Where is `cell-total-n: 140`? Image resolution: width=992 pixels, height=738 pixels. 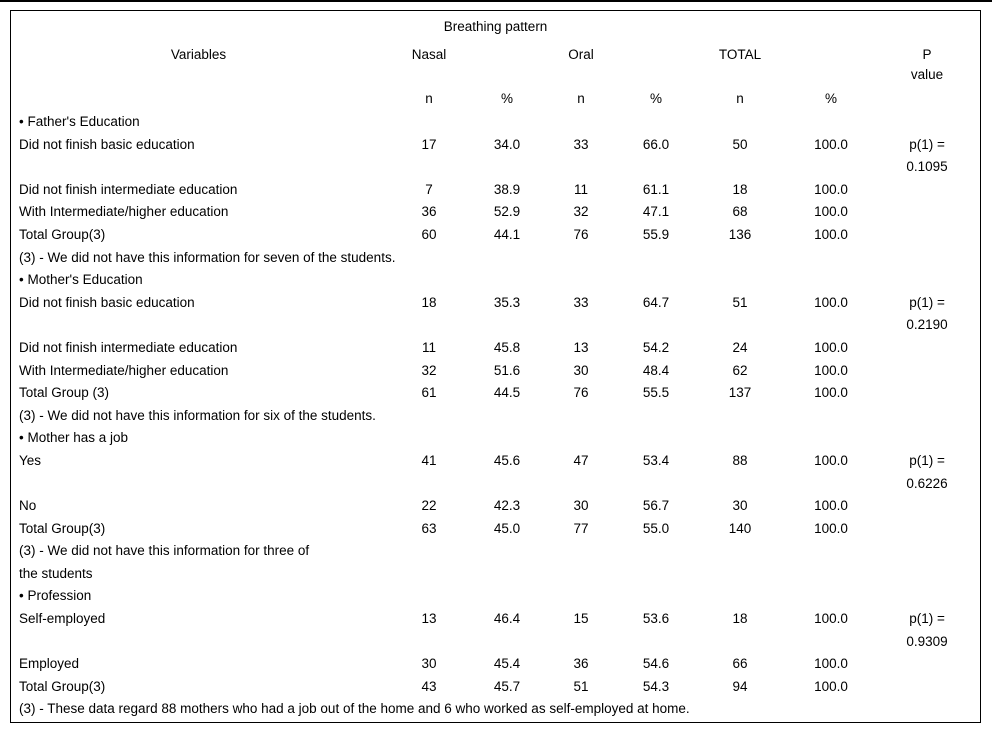
cell-total-n: 140 is located at coordinates (740, 528).